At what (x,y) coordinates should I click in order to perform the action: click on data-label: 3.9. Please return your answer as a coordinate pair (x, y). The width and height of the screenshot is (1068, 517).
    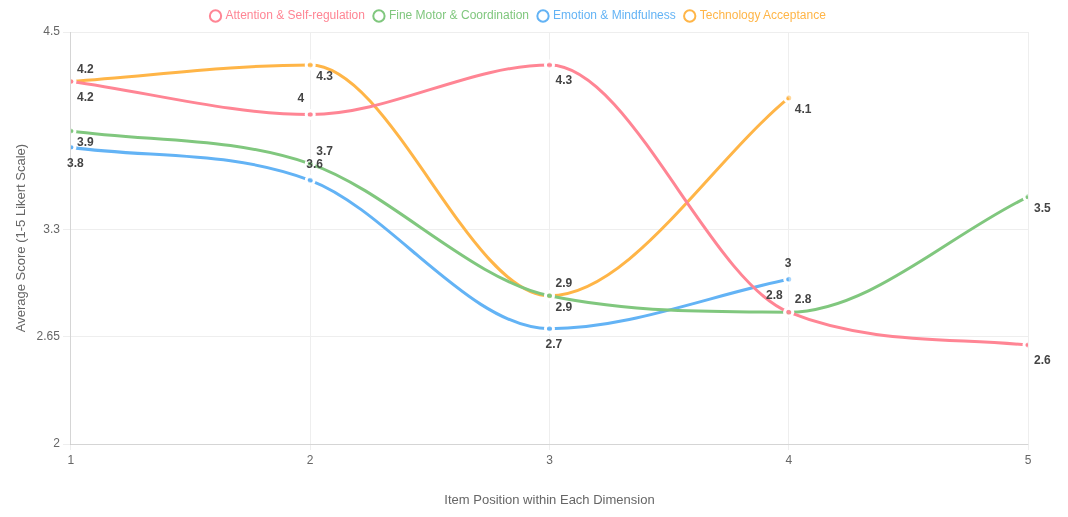
    Looking at the image, I should click on (85, 142).